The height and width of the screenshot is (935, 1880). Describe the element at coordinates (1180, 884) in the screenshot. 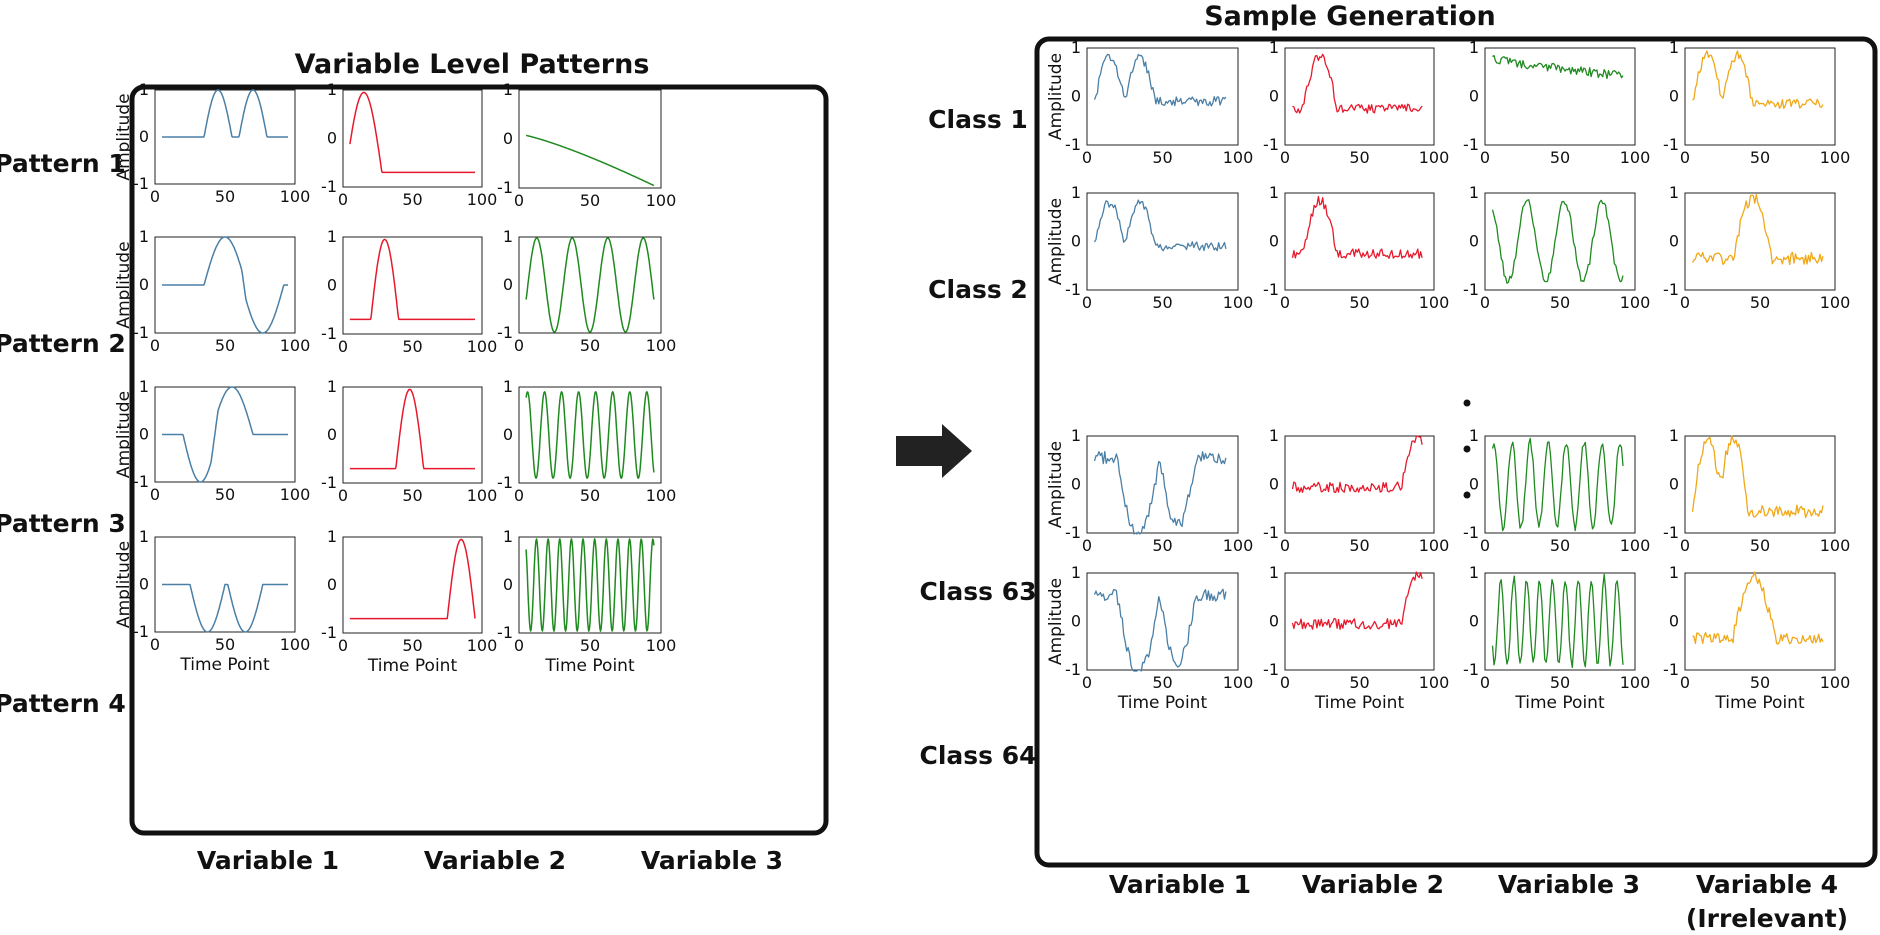

I see `col-label-r-variable-1: Variable 1` at that location.